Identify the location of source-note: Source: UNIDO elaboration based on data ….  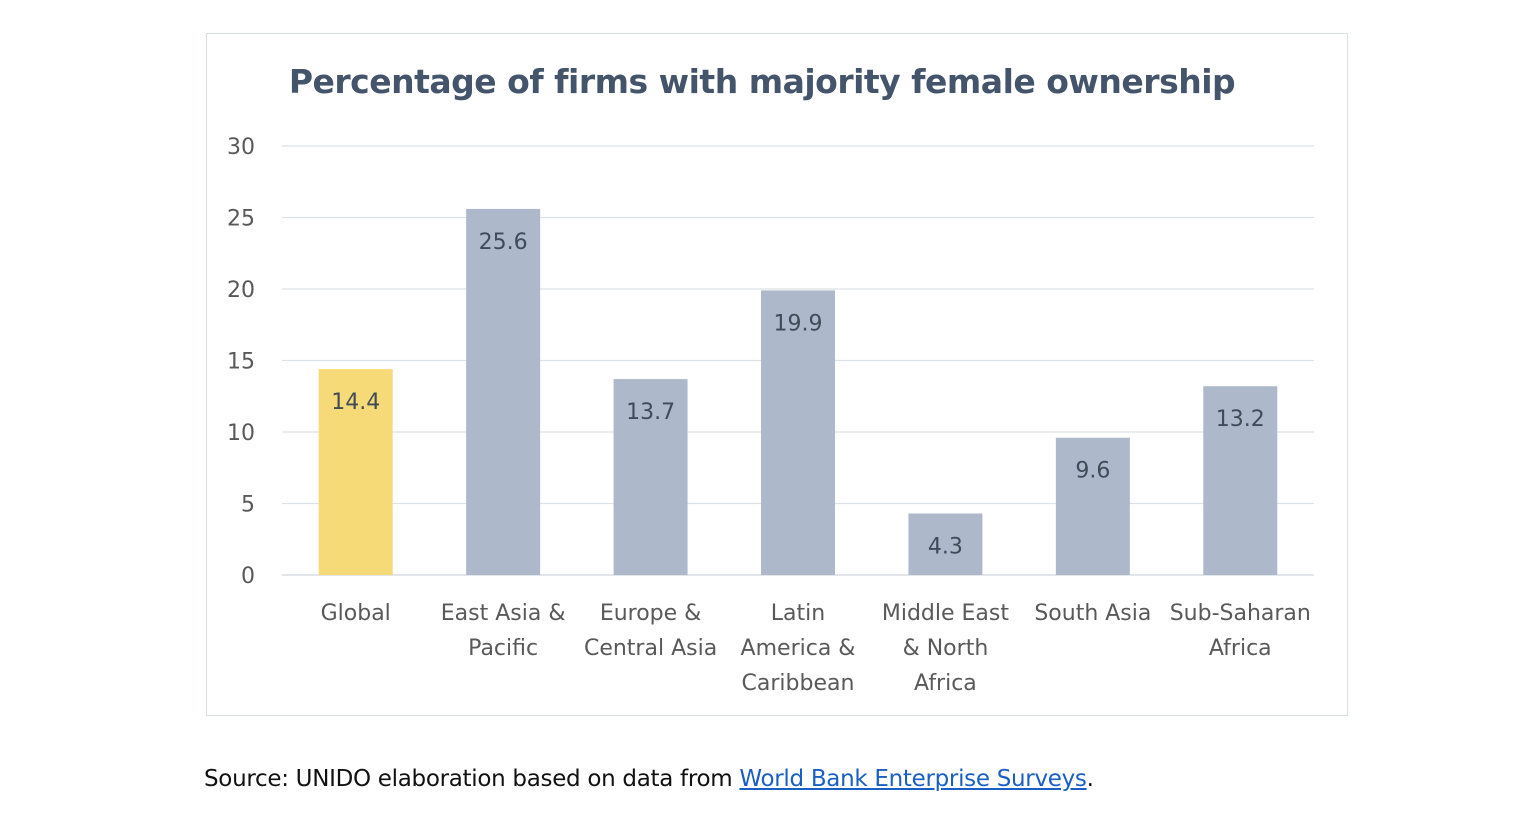
(649, 779).